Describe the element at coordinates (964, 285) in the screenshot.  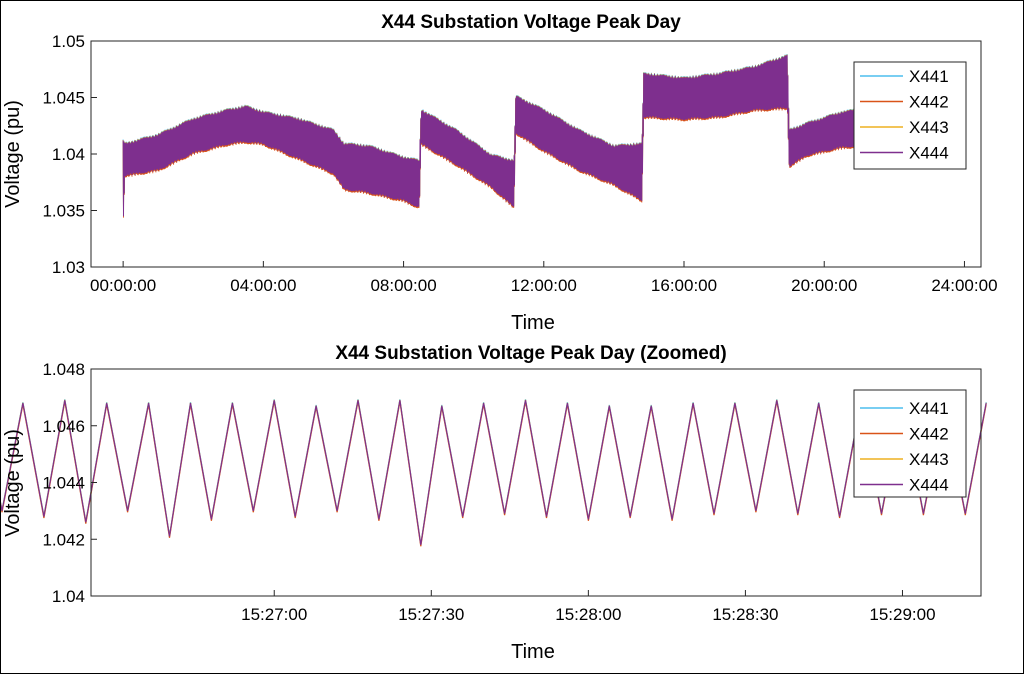
I see `x-tick-label: 24:00:00` at that location.